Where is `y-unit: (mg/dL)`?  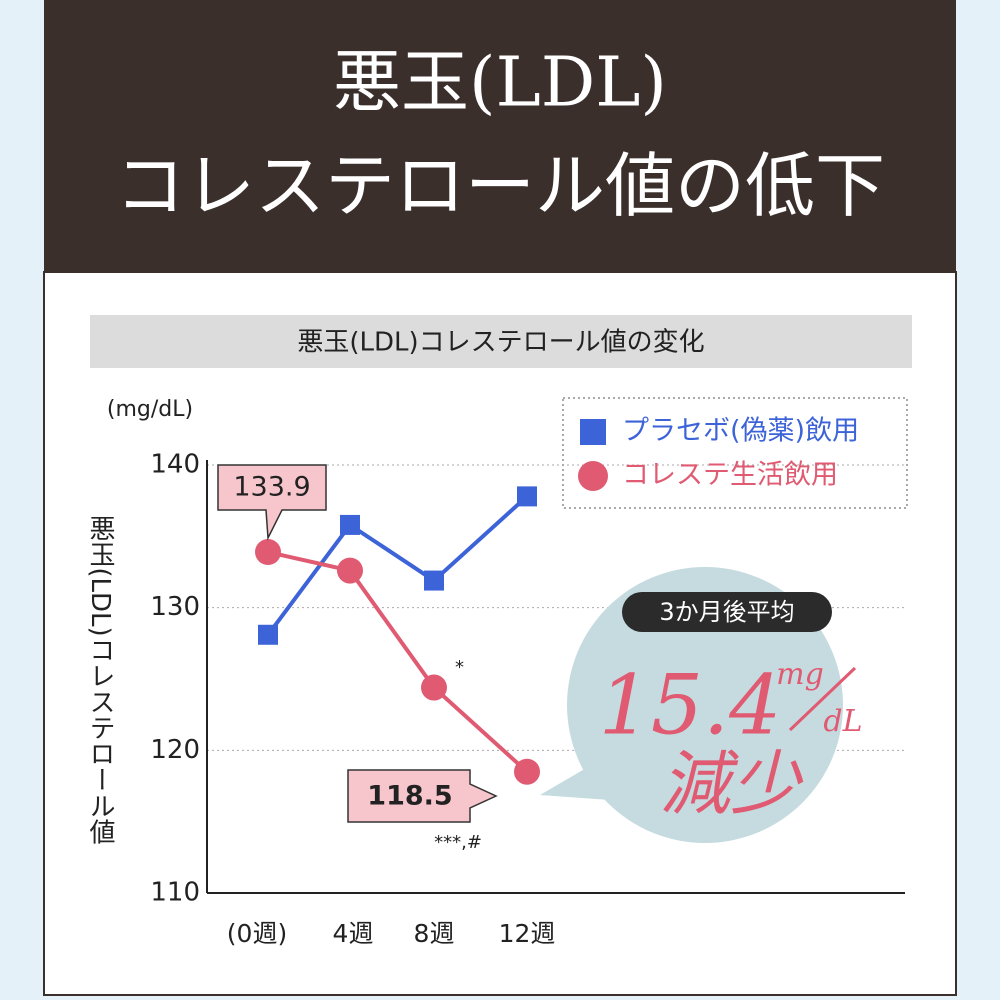
y-unit: (mg/dL) is located at coordinates (150, 409).